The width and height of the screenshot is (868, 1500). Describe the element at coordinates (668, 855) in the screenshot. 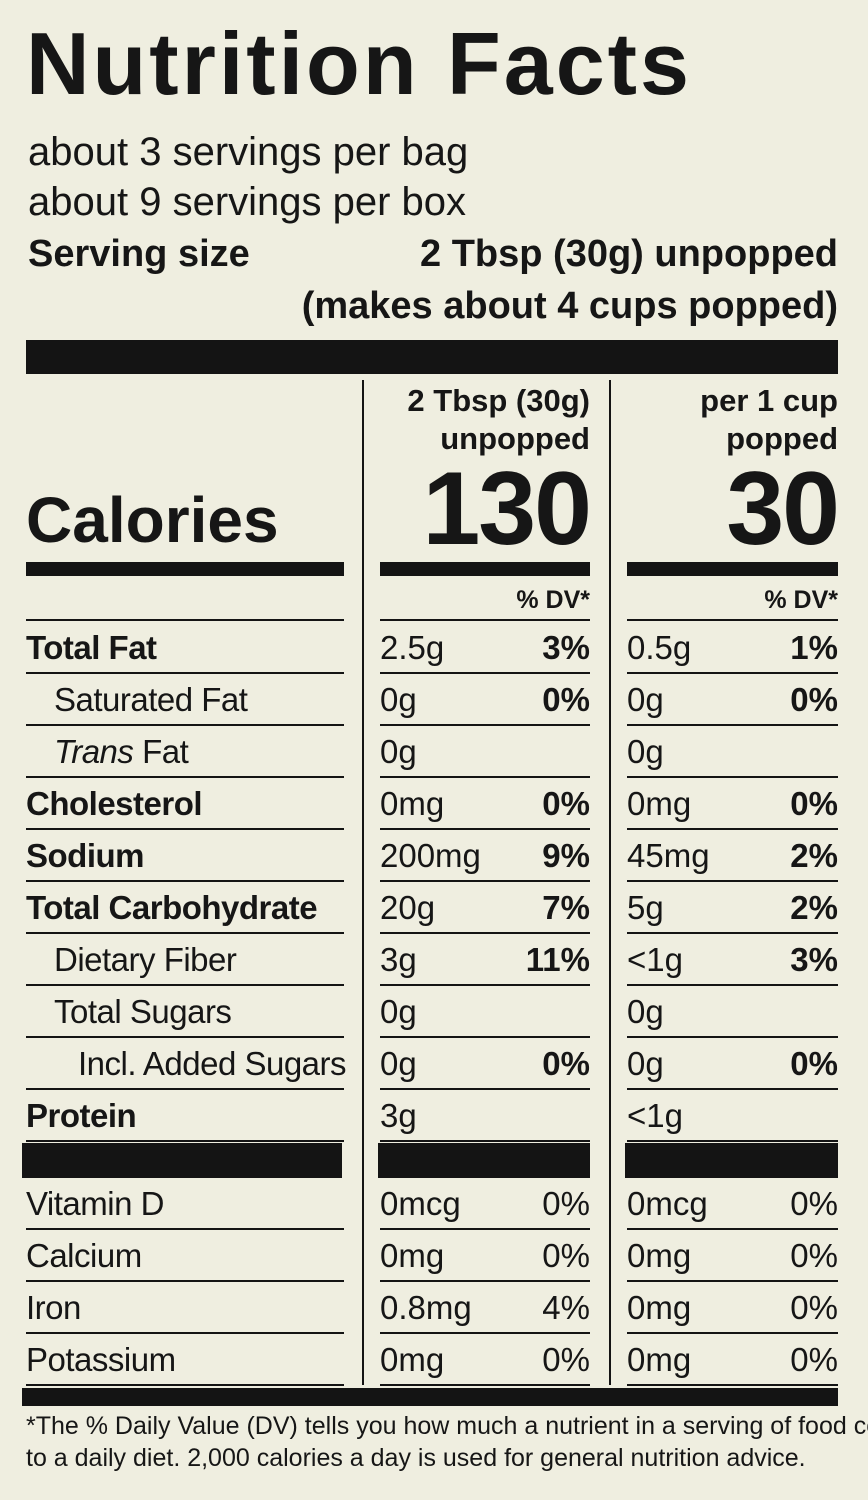

I see `amount: 45mg` at that location.